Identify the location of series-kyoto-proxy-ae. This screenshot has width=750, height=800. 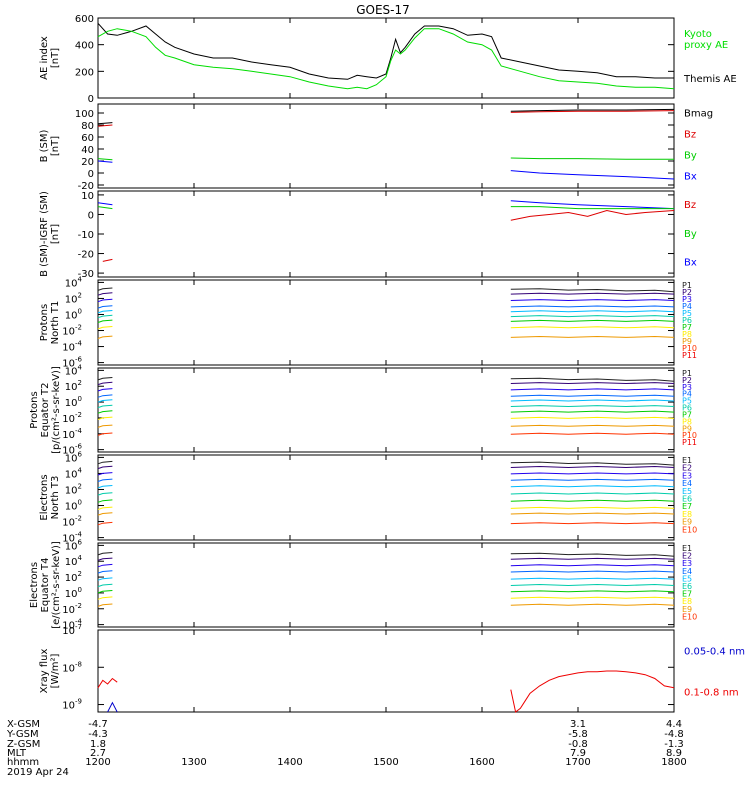
(386, 59).